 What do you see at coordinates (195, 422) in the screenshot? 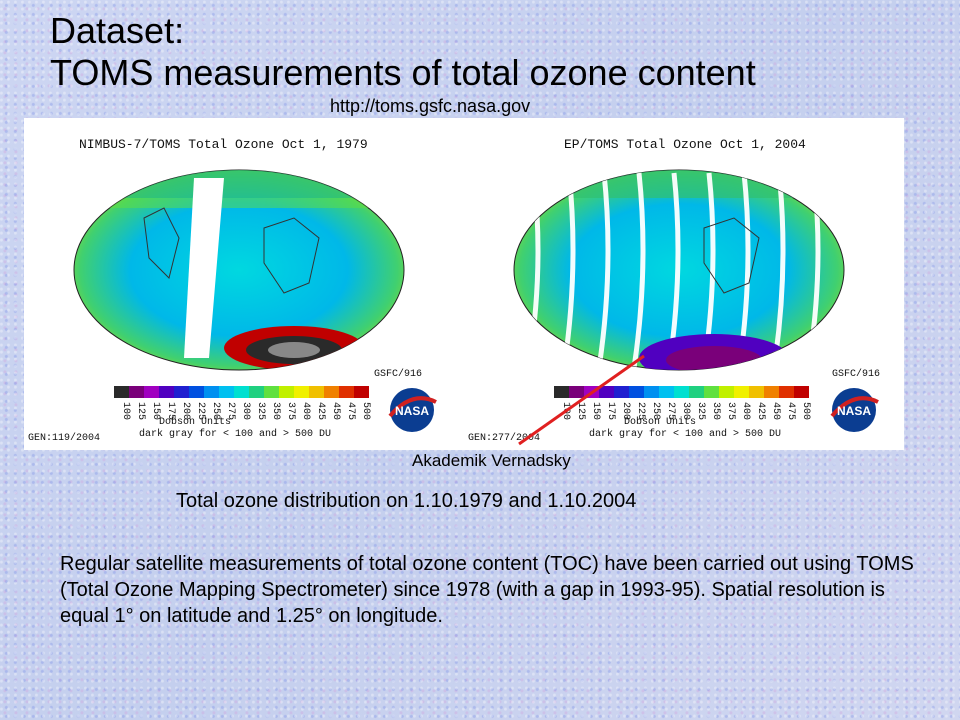
I see `units-1979: Dobson Units` at bounding box center [195, 422].